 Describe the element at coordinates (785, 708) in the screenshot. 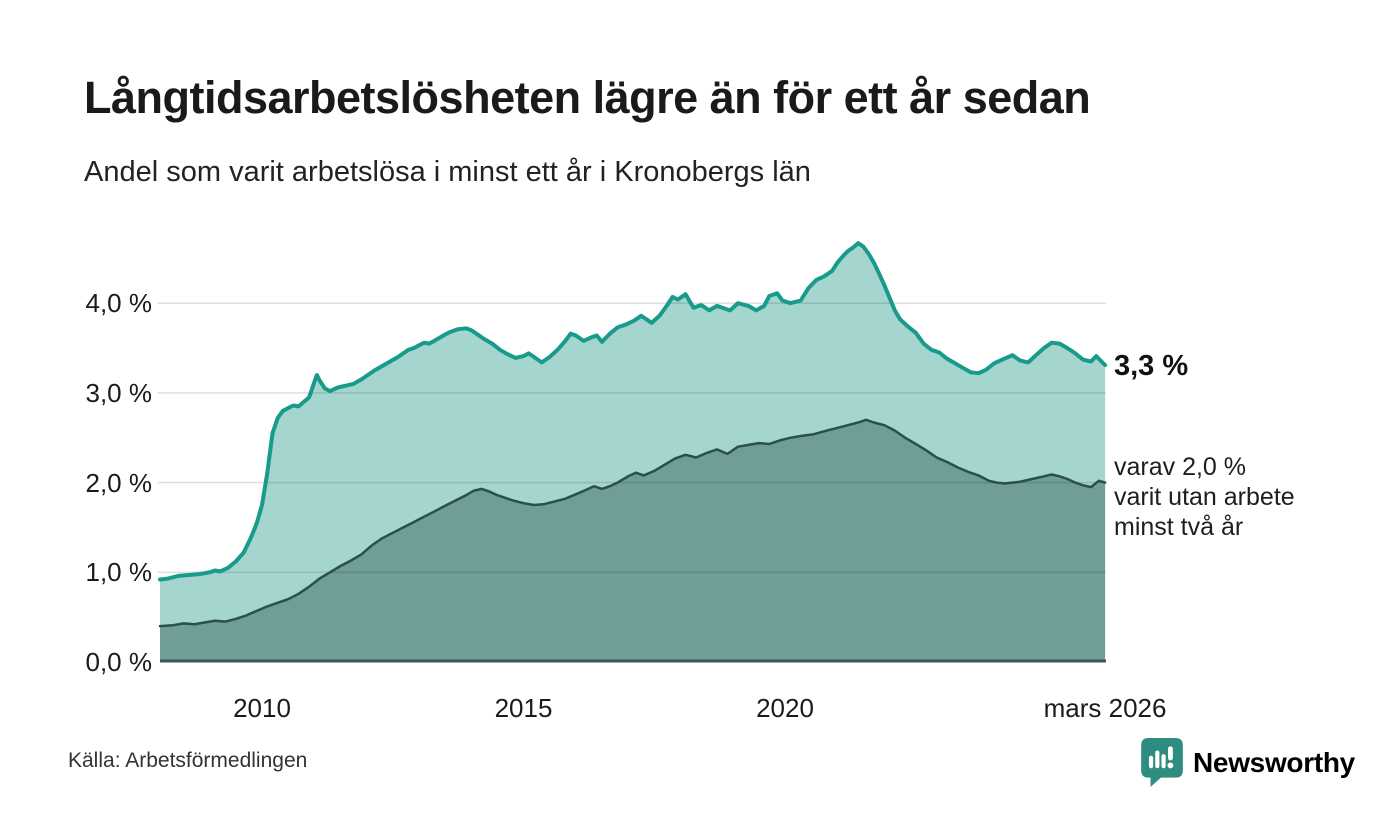

I see `x-axis-label: 2020` at that location.